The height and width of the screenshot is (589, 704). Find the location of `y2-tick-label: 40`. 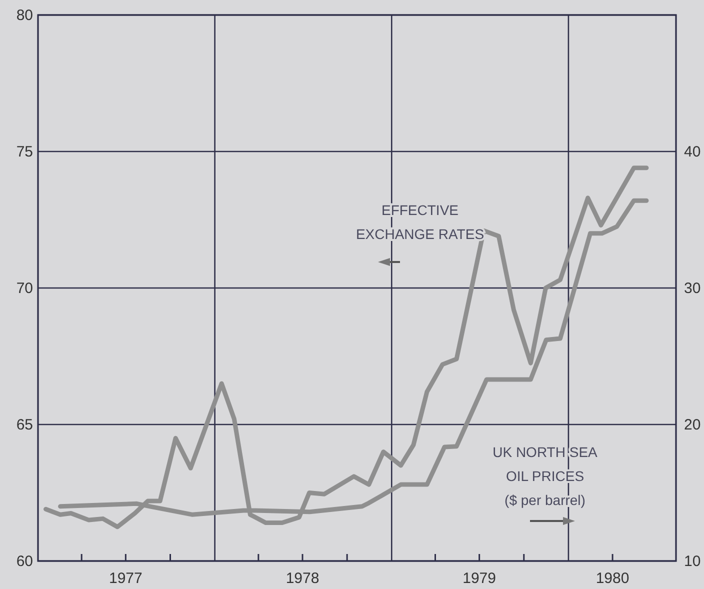

y2-tick-label: 40 is located at coordinates (692, 152).